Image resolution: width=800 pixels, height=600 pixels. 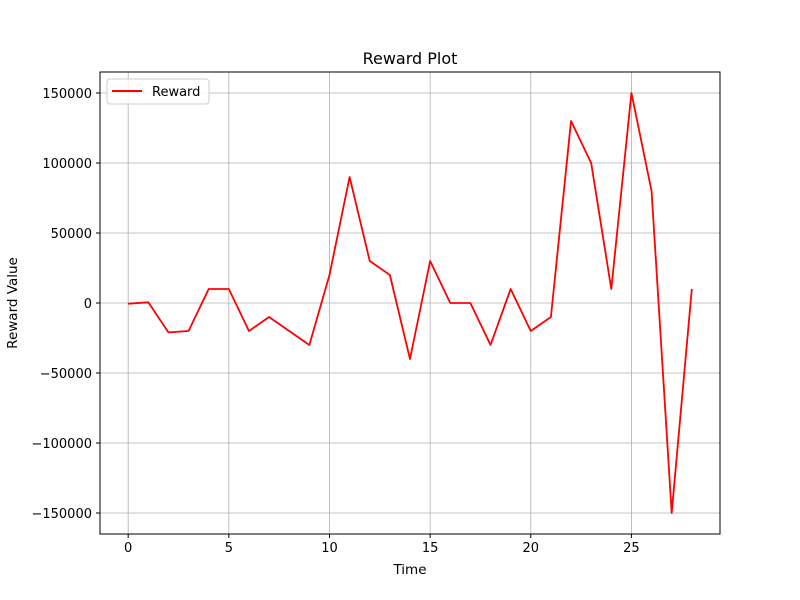 I want to click on y-tick-label: 50000, so click(x=71, y=234).